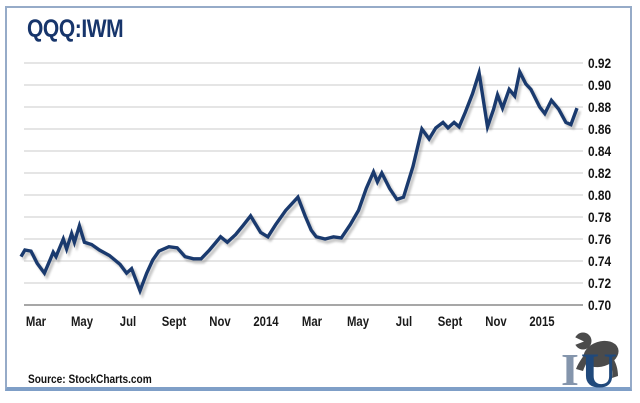  What do you see at coordinates (600, 261) in the screenshot?
I see `y-tick-label: 0.74` at bounding box center [600, 261].